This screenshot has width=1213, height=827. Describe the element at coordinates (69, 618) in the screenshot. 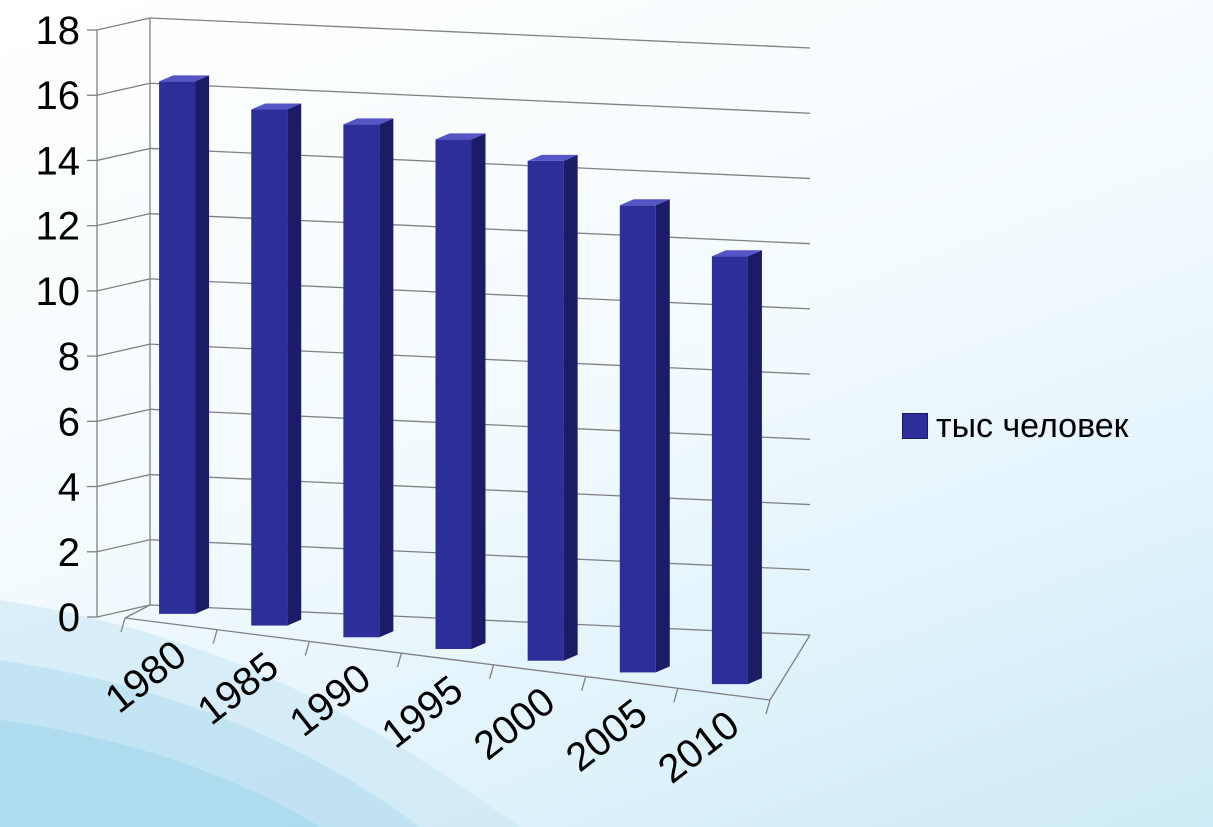

I see `y-tick-label: 0` at that location.